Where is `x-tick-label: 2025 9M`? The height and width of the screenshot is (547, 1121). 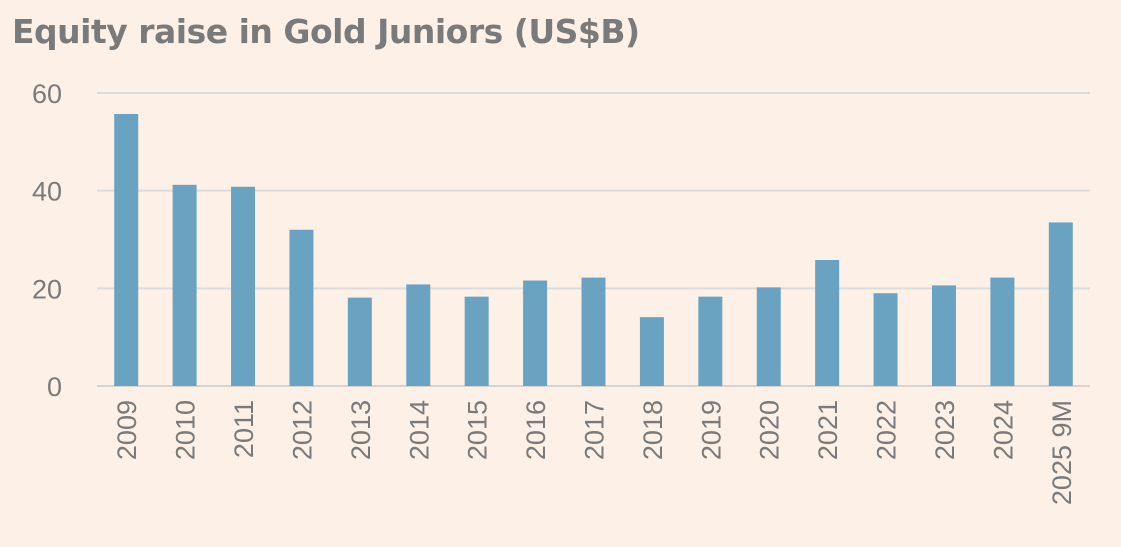 x-tick-label: 2025 9M is located at coordinates (1062, 452).